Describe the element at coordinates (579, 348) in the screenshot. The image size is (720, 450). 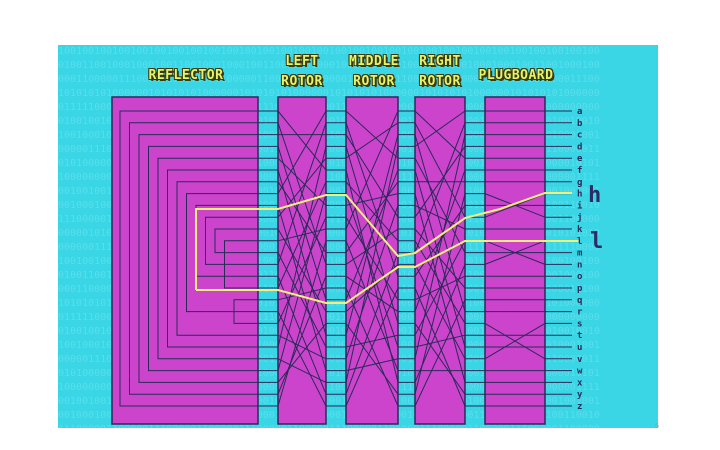
I see `alphabet-letter-u: u` at that location.